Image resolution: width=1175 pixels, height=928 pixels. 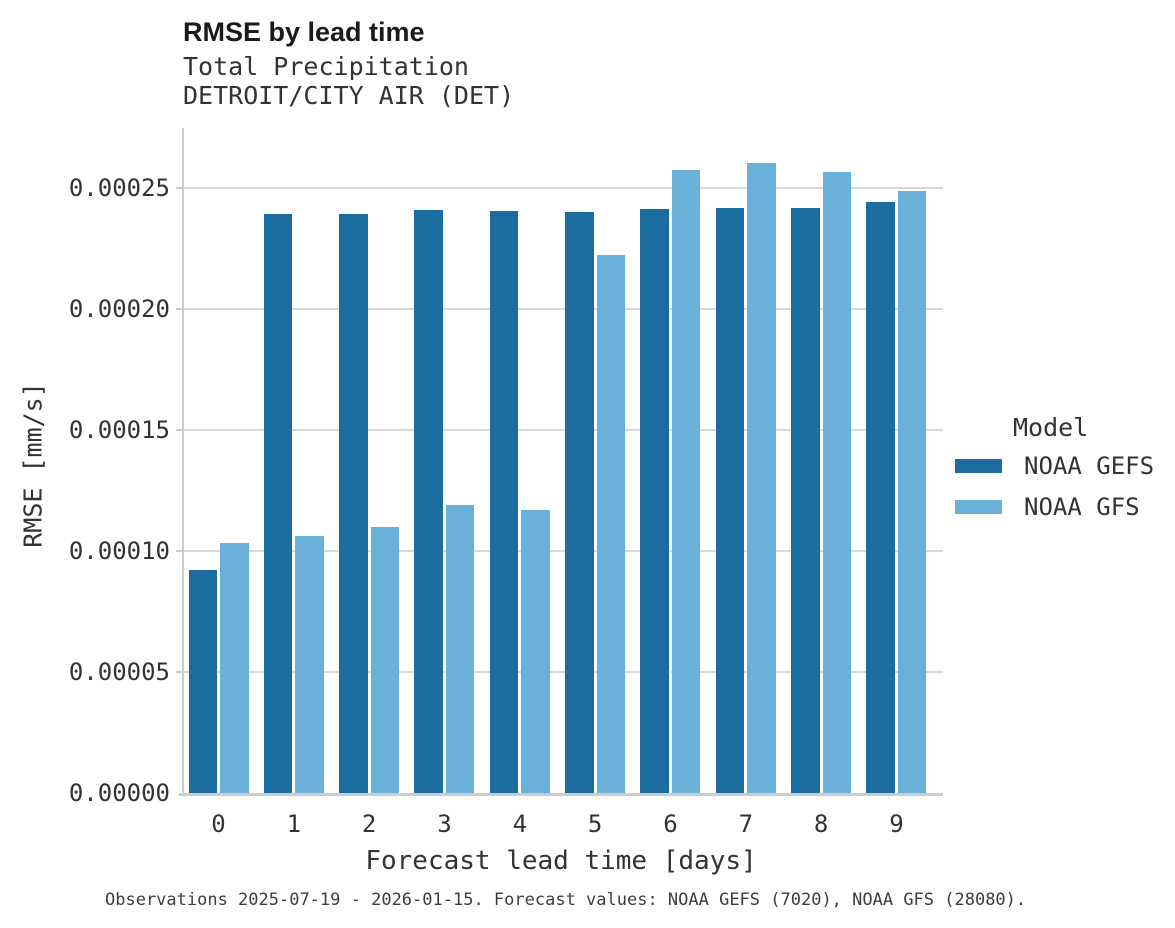 I want to click on x-tick-label-8: 8, so click(x=821, y=824).